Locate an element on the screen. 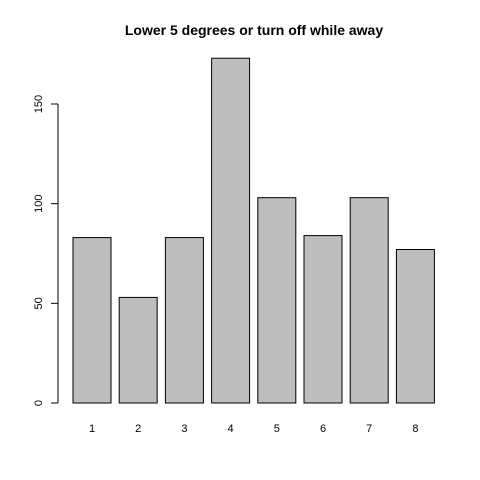 This screenshot has width=480, height=480. x-tick-label-8: 8 is located at coordinates (415, 429).